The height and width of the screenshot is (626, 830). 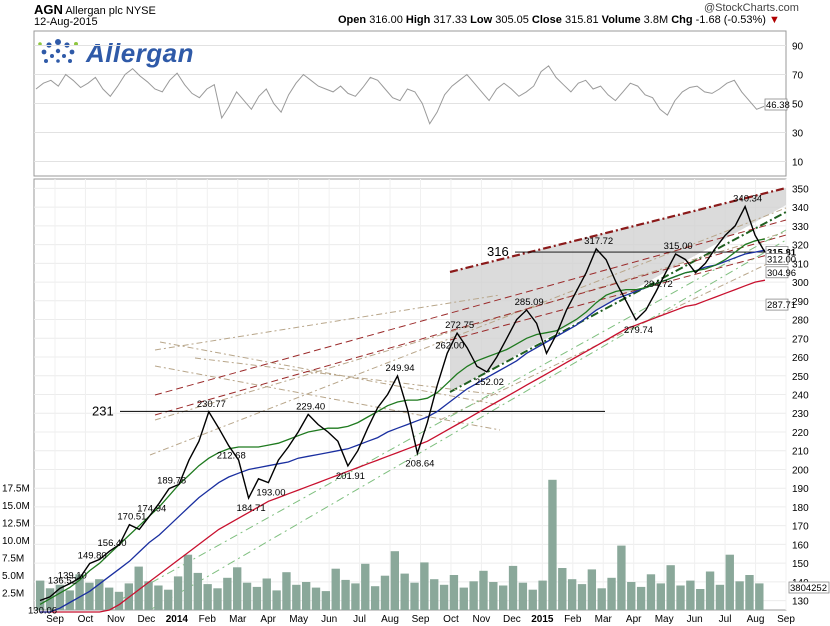 What do you see at coordinates (298, 619) in the screenshot?
I see `time-tick-label: May` at bounding box center [298, 619].